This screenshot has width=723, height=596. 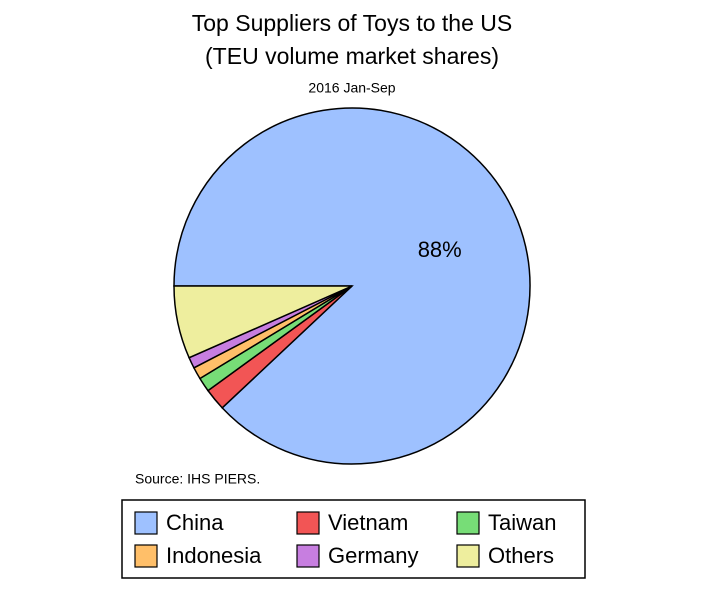 I want to click on chart-title: Top Suppliers of Toys to the US, so click(x=352, y=23).